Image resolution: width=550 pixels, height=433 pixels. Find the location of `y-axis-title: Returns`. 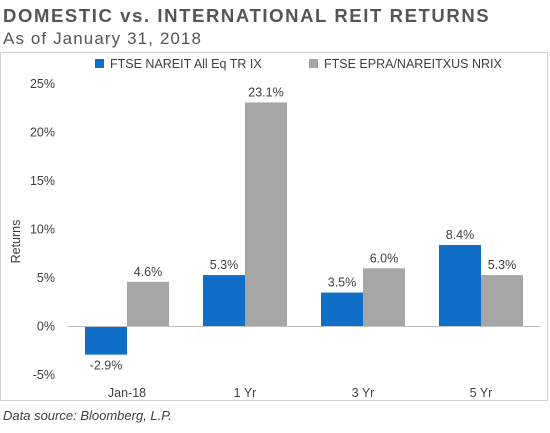

y-axis-title: Returns is located at coordinates (16, 242).